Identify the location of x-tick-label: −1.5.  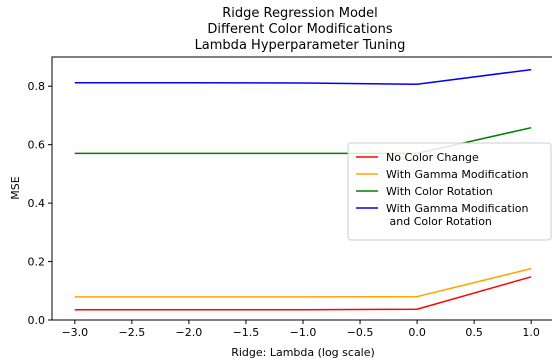
(246, 332).